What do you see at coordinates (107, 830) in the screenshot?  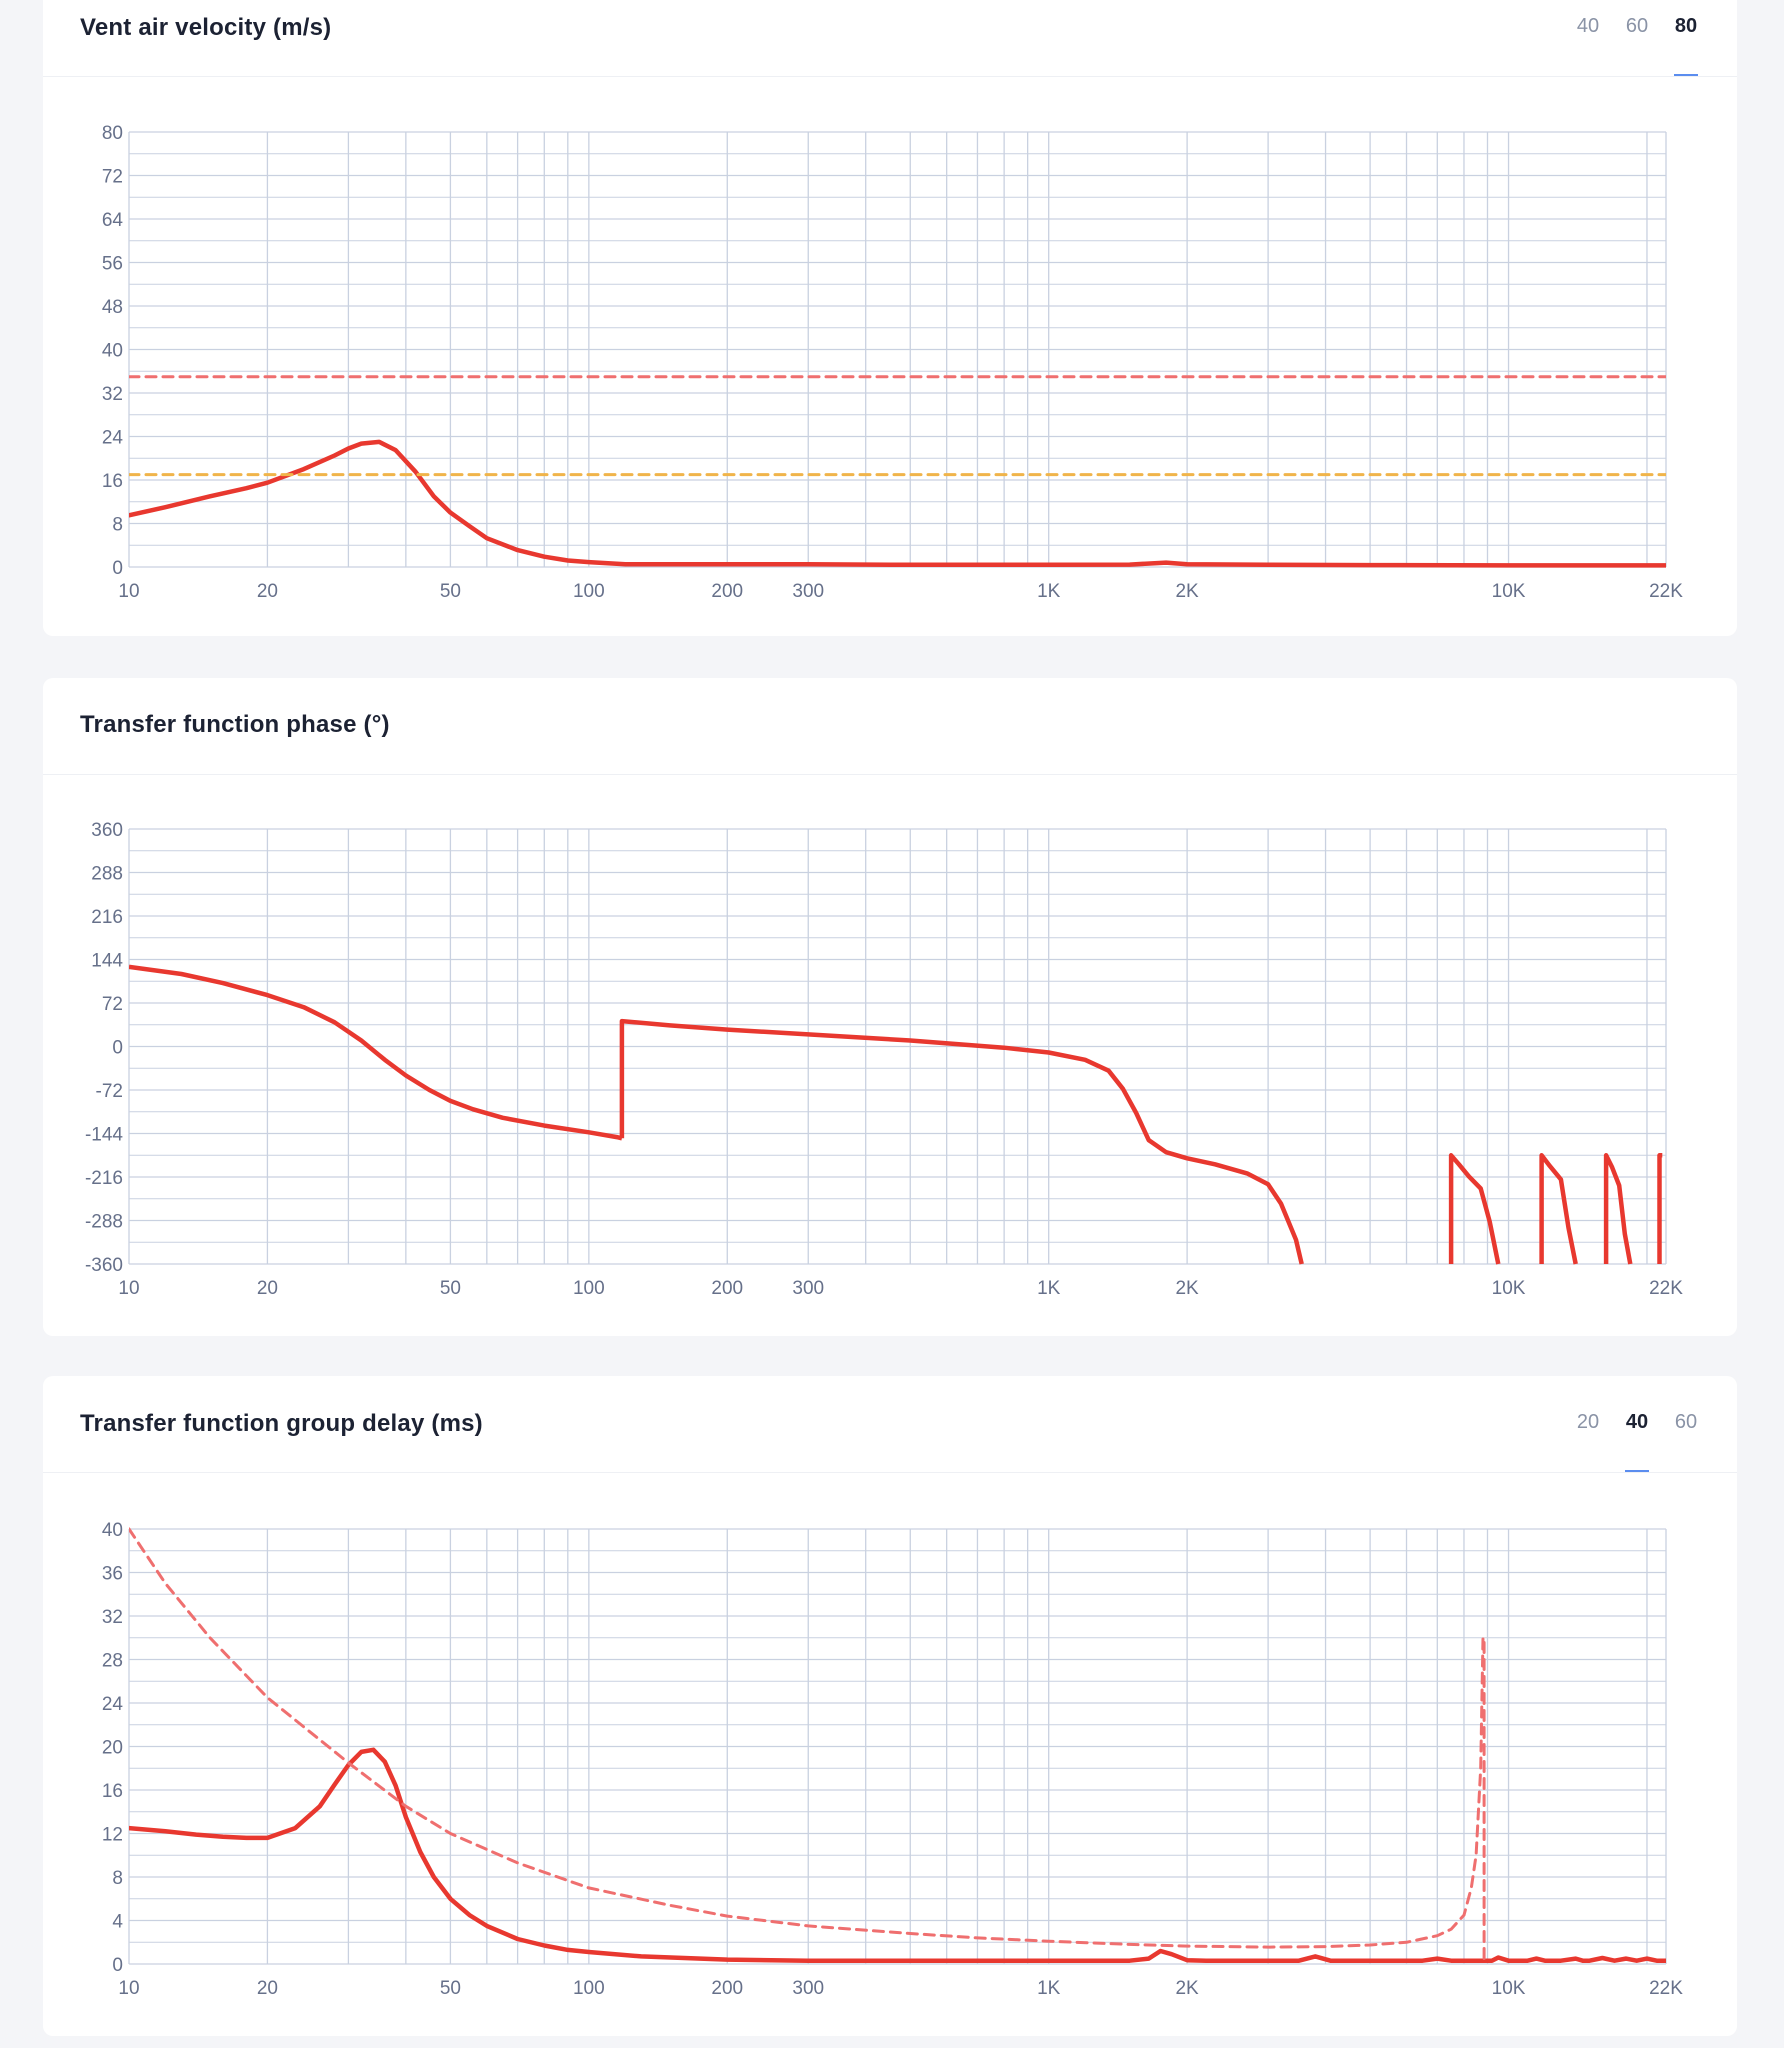 I see `y-tick-label: 360` at bounding box center [107, 830].